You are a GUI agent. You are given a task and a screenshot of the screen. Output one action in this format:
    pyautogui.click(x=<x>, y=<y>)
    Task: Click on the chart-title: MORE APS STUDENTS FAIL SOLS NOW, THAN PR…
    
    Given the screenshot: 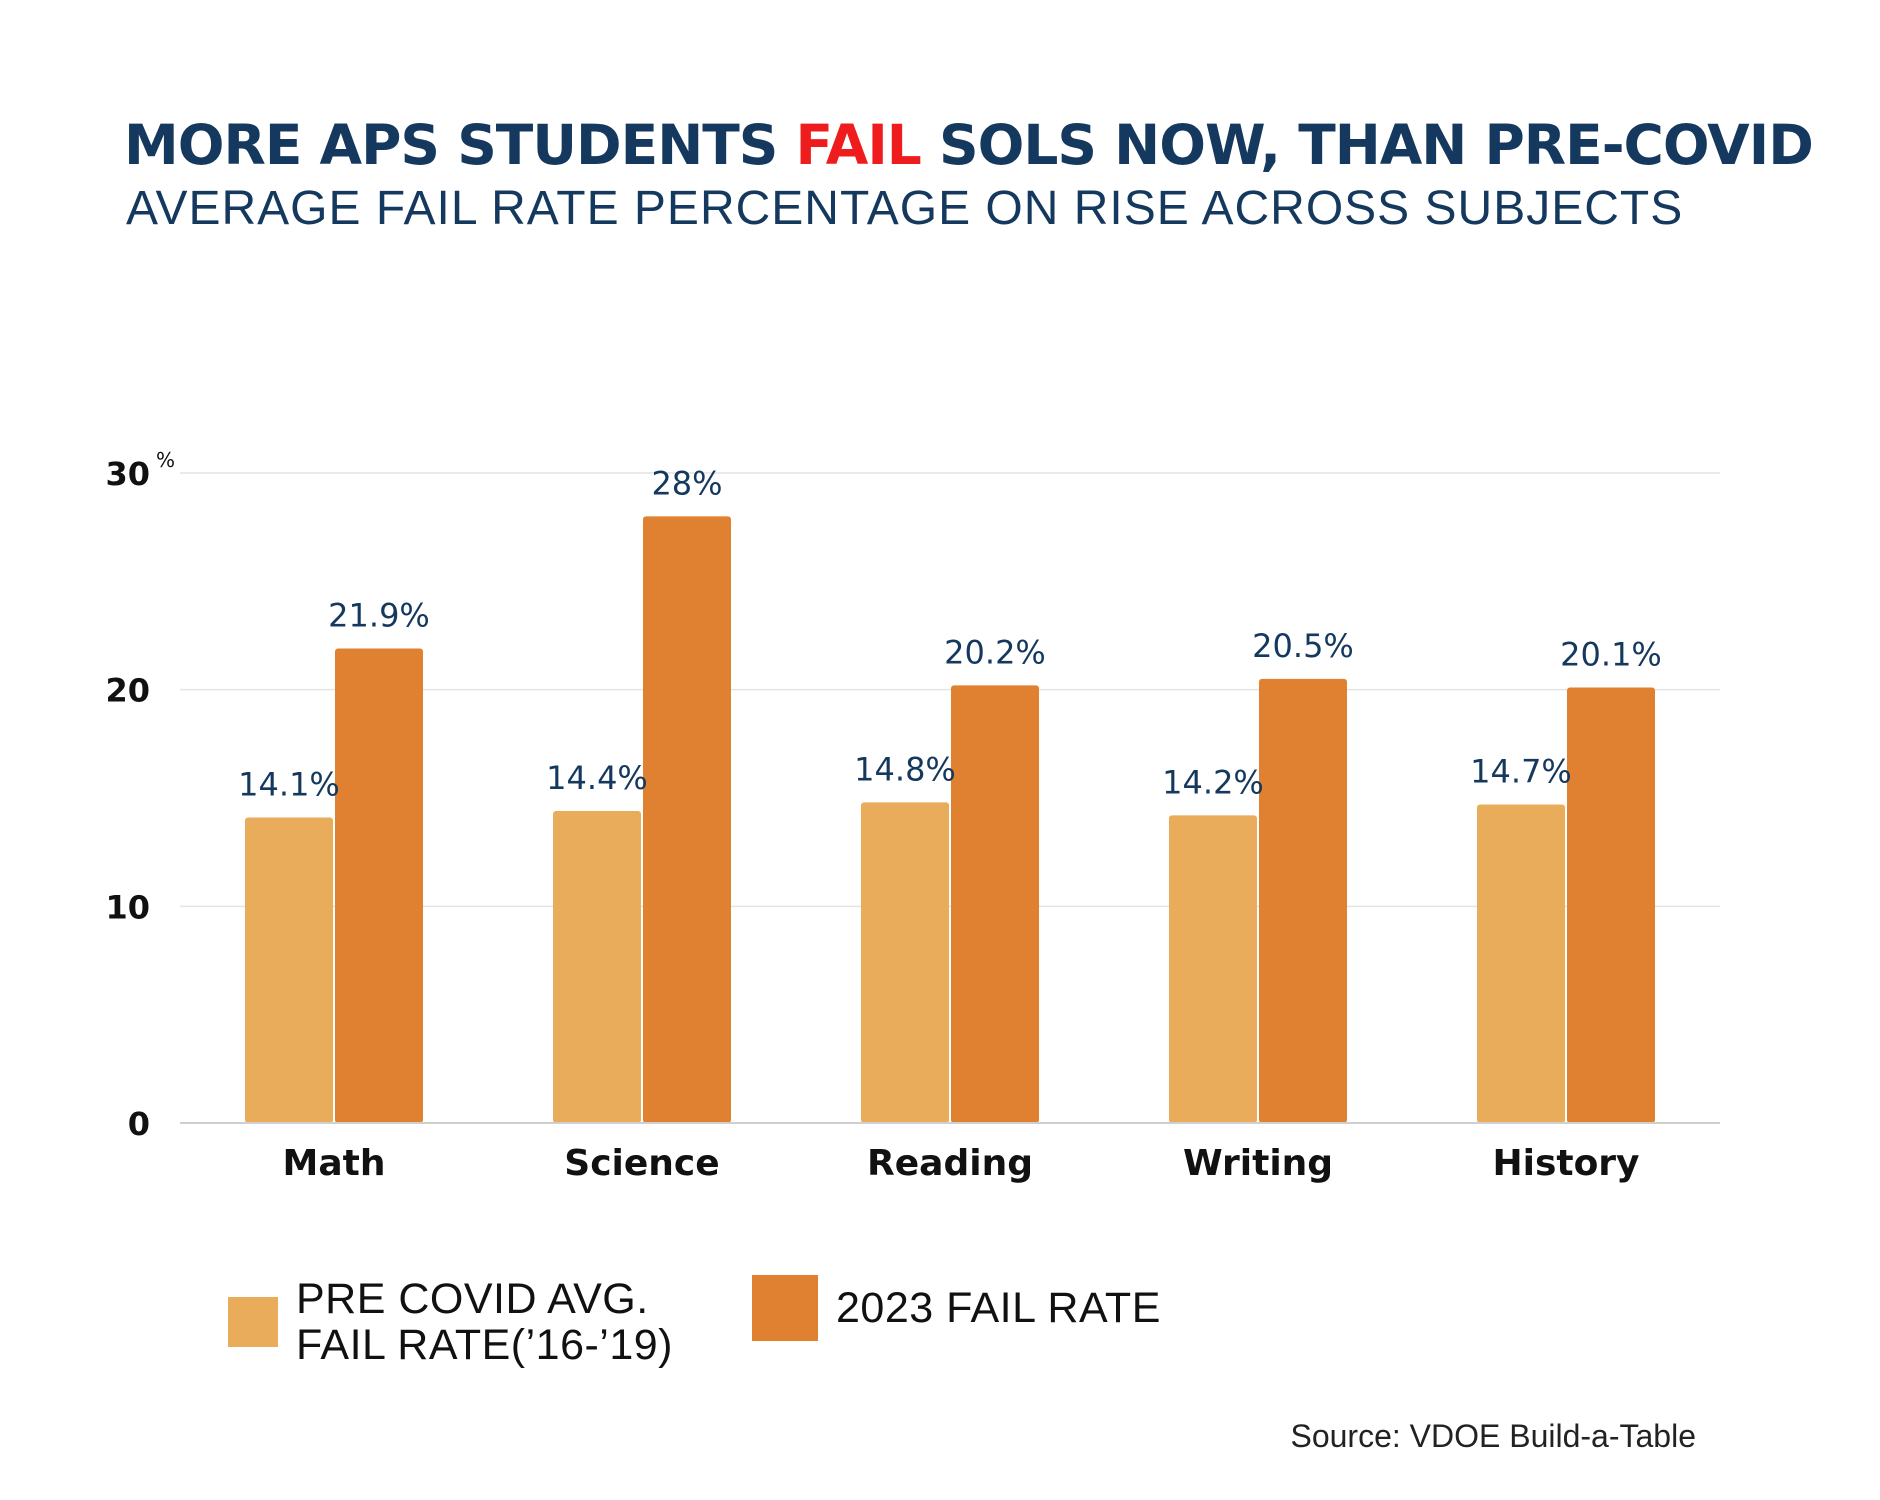 What is the action you would take?
    pyautogui.click(x=969, y=145)
    